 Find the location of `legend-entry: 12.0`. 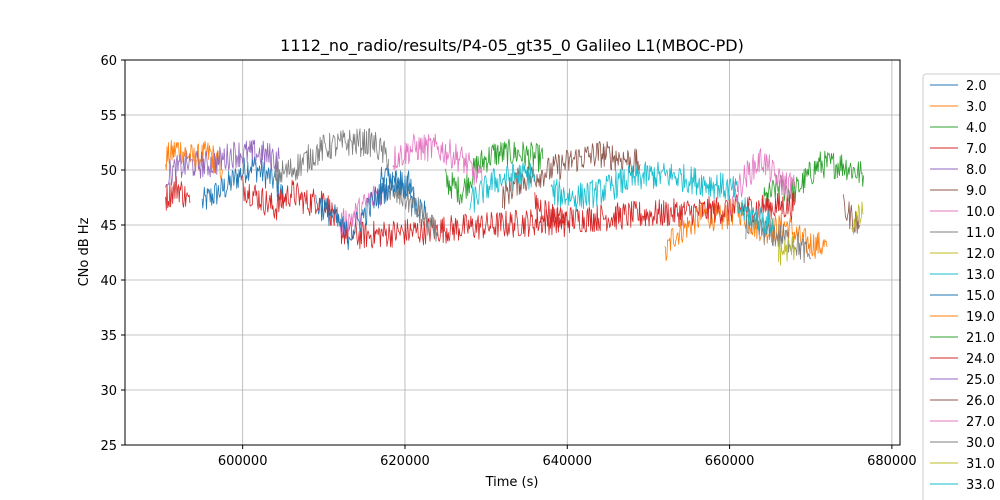

legend-entry: 12.0 is located at coordinates (980, 254).